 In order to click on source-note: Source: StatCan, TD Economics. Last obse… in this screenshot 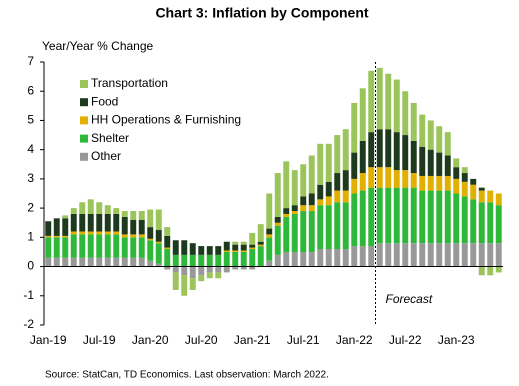, I will do `click(187, 375)`.